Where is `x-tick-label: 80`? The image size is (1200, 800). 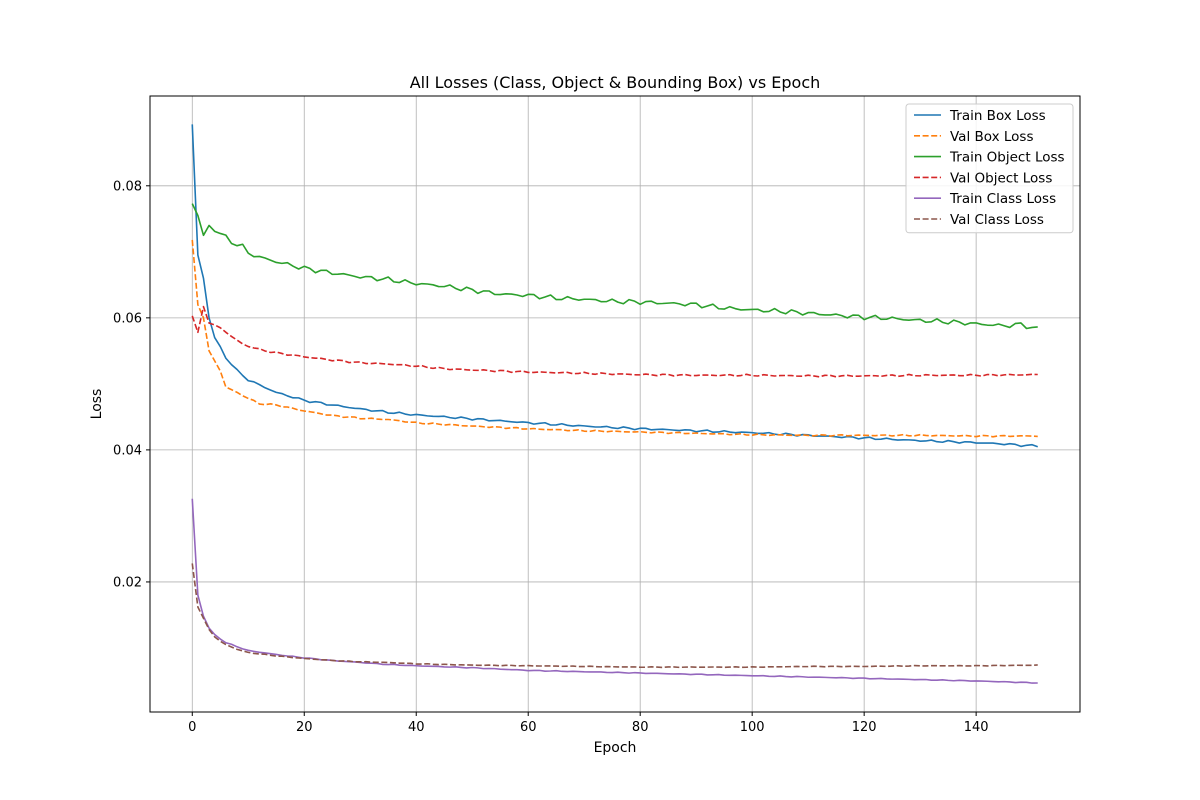 x-tick-label: 80 is located at coordinates (640, 727).